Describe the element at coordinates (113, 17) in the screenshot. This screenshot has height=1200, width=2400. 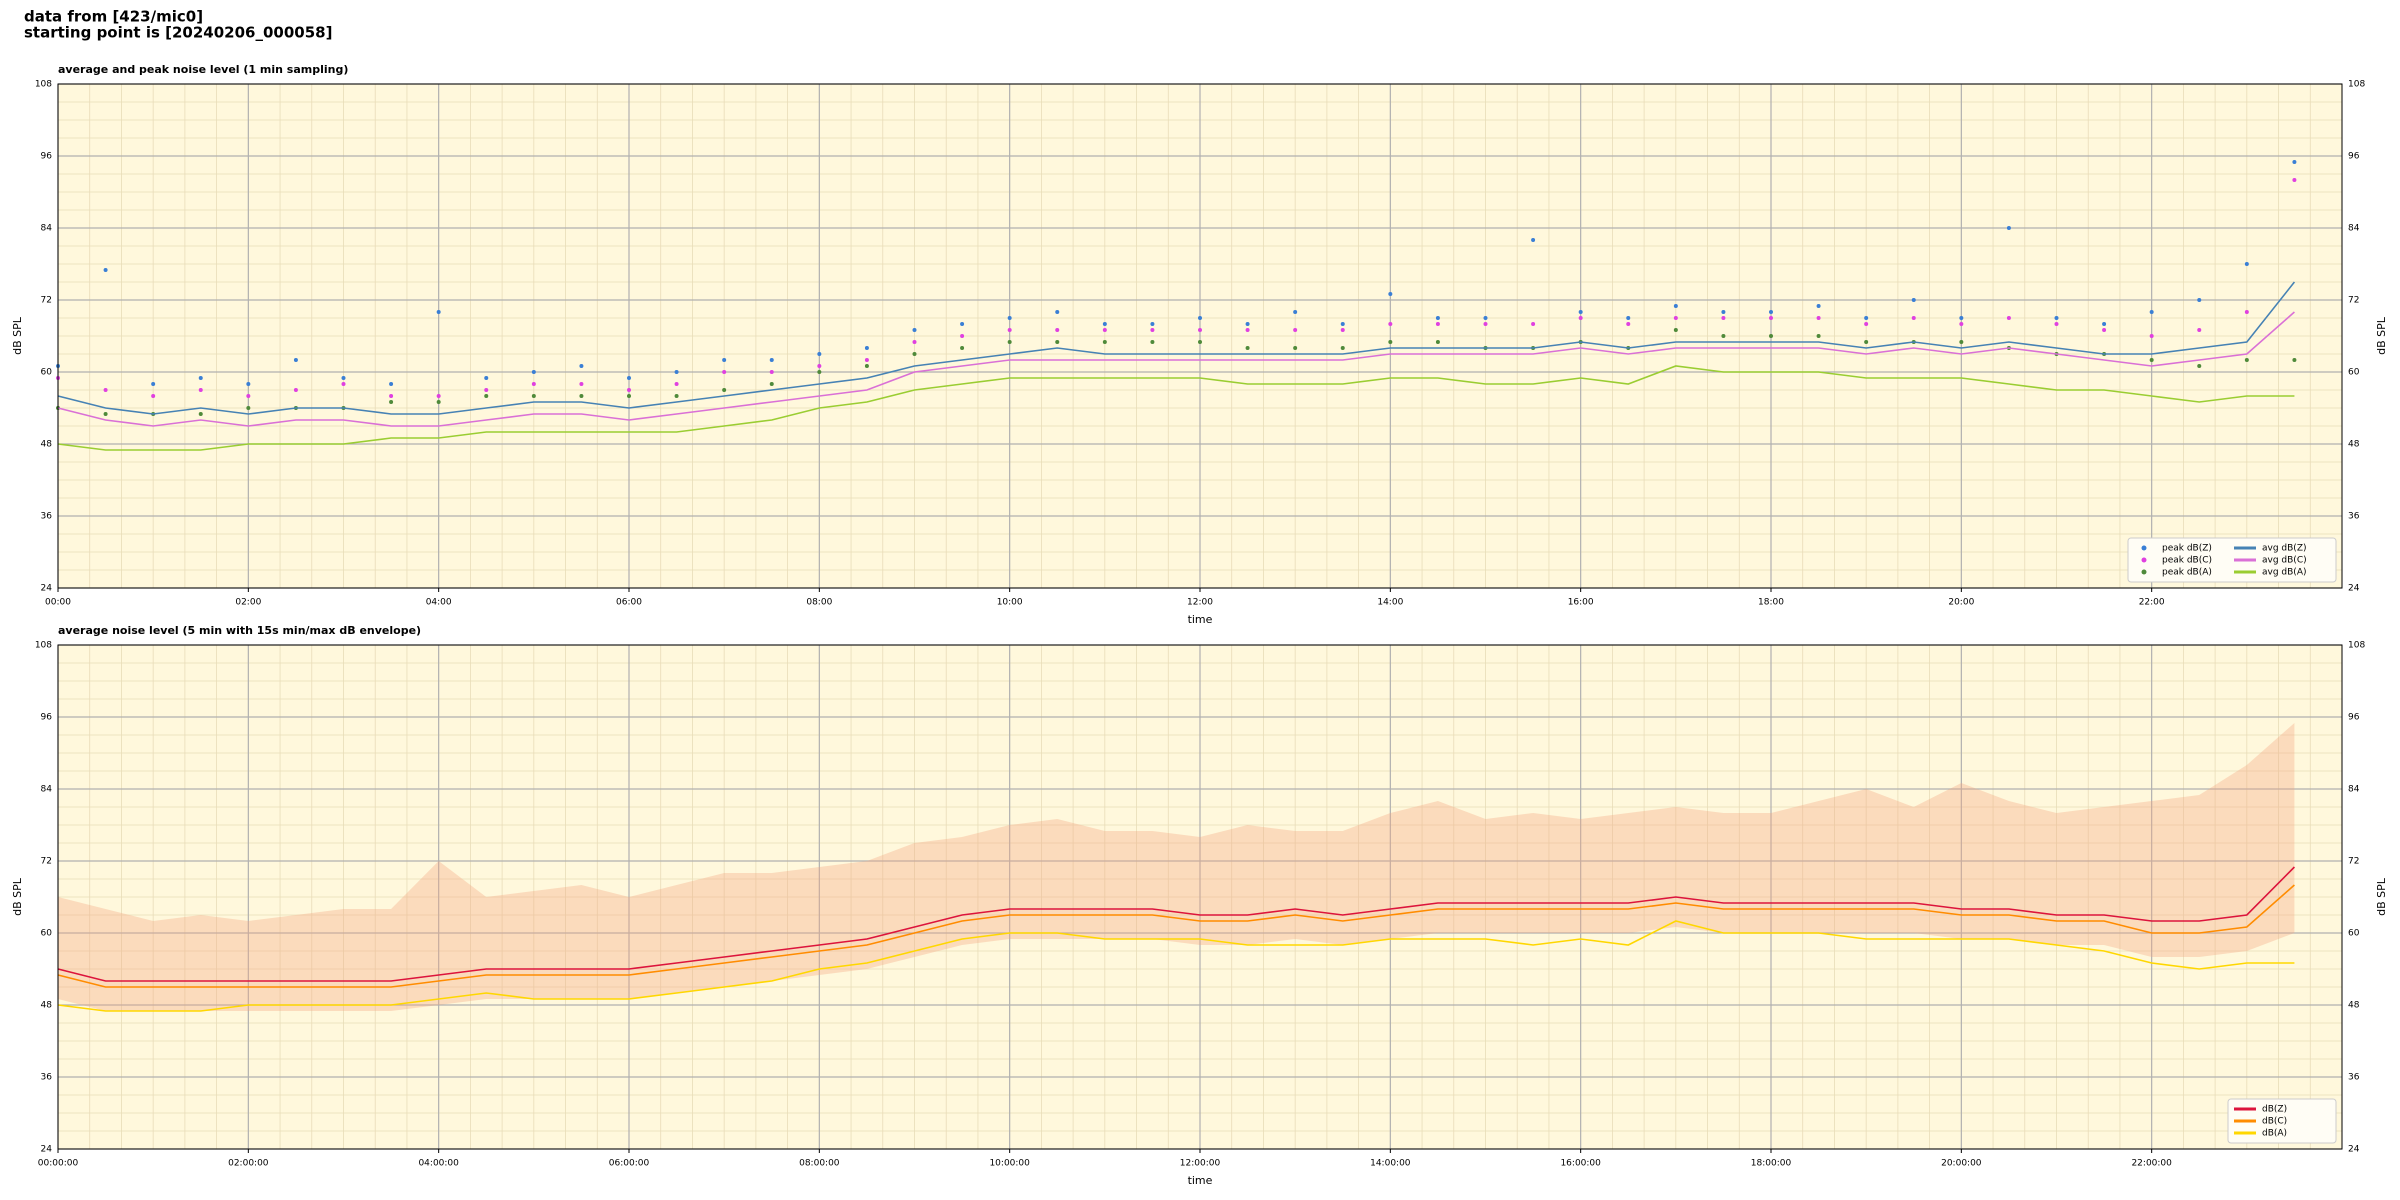
I see `header-line: data from [423/mic0]` at that location.